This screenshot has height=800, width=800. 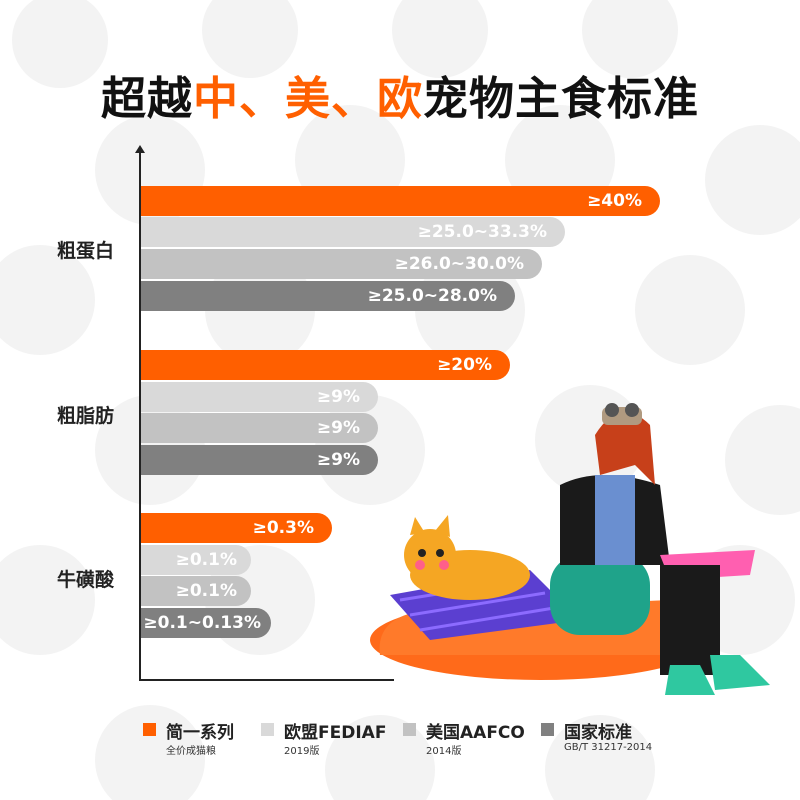 I want to click on title-suffix: 宠物主食标准, so click(x=561, y=98).